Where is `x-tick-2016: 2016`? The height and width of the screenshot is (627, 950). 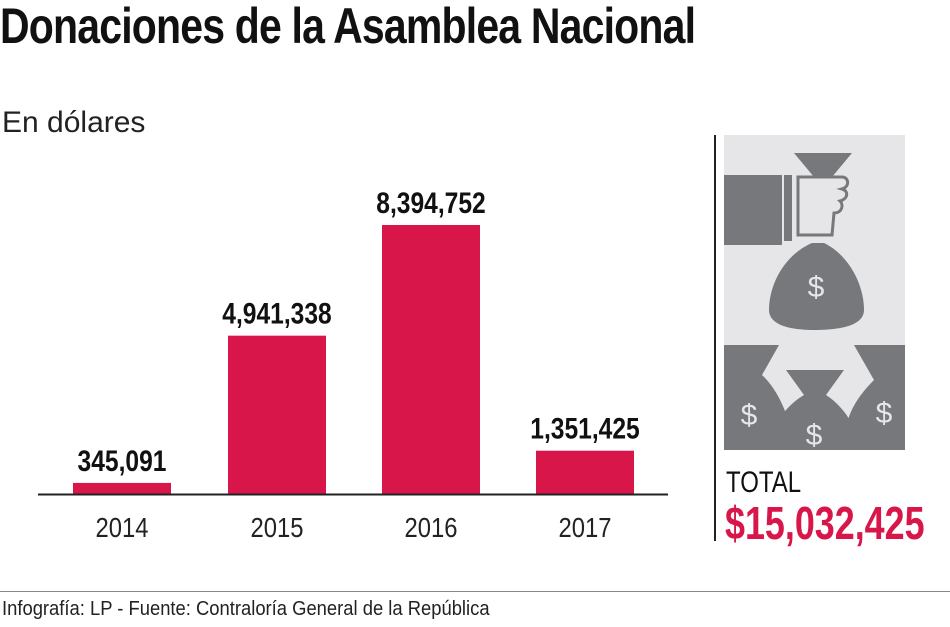
x-tick-2016: 2016 is located at coordinates (431, 527).